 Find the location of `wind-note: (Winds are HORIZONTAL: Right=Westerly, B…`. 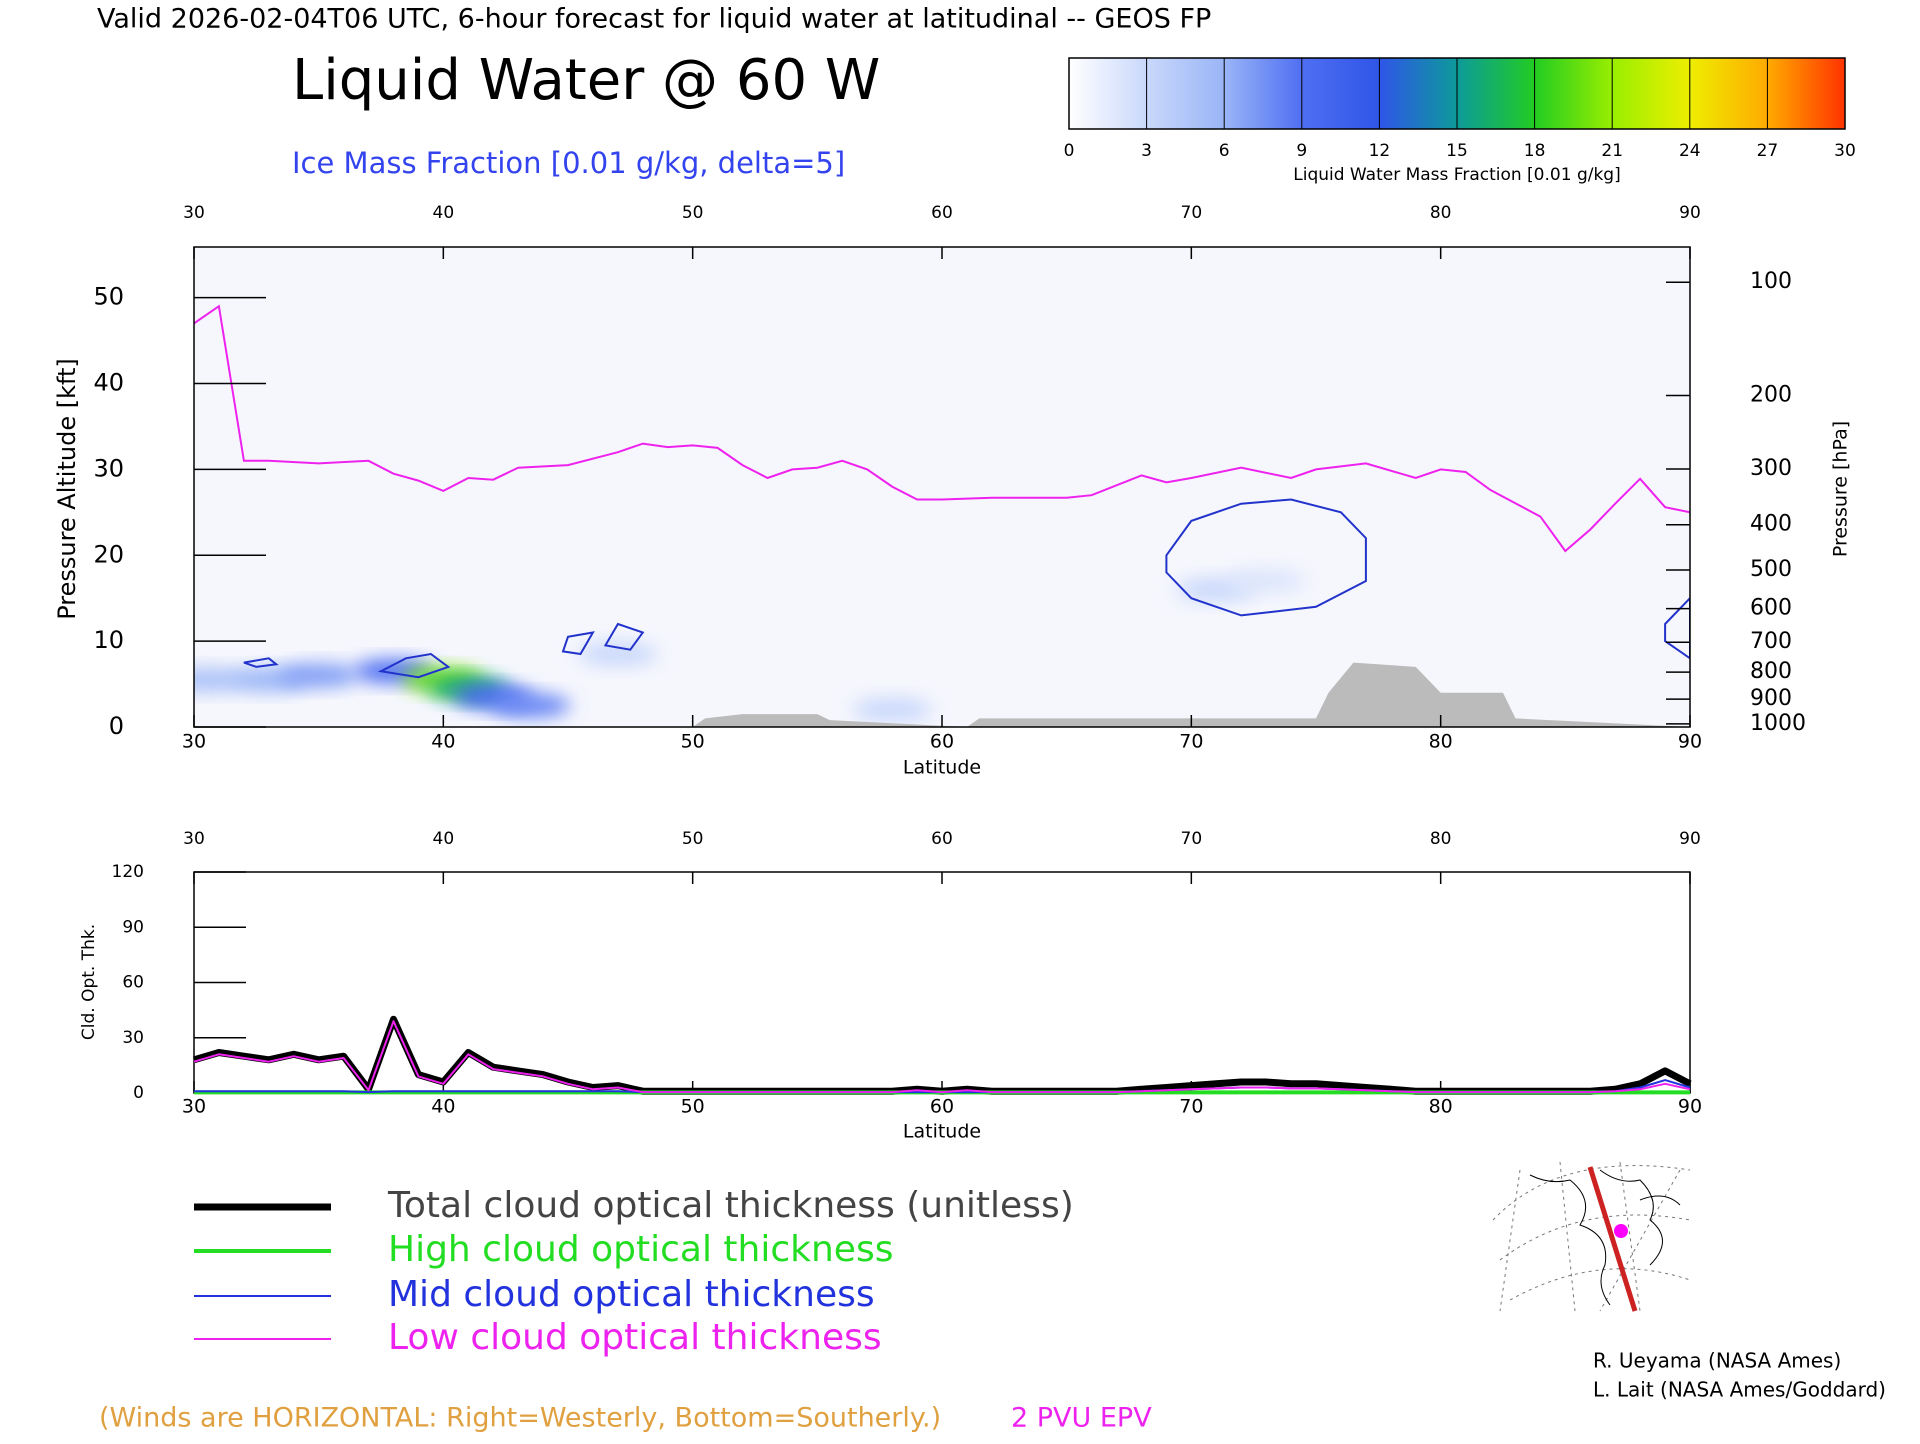

wind-note: (Winds are HORIZONTAL: Right=Westerly, B… is located at coordinates (520, 1418).